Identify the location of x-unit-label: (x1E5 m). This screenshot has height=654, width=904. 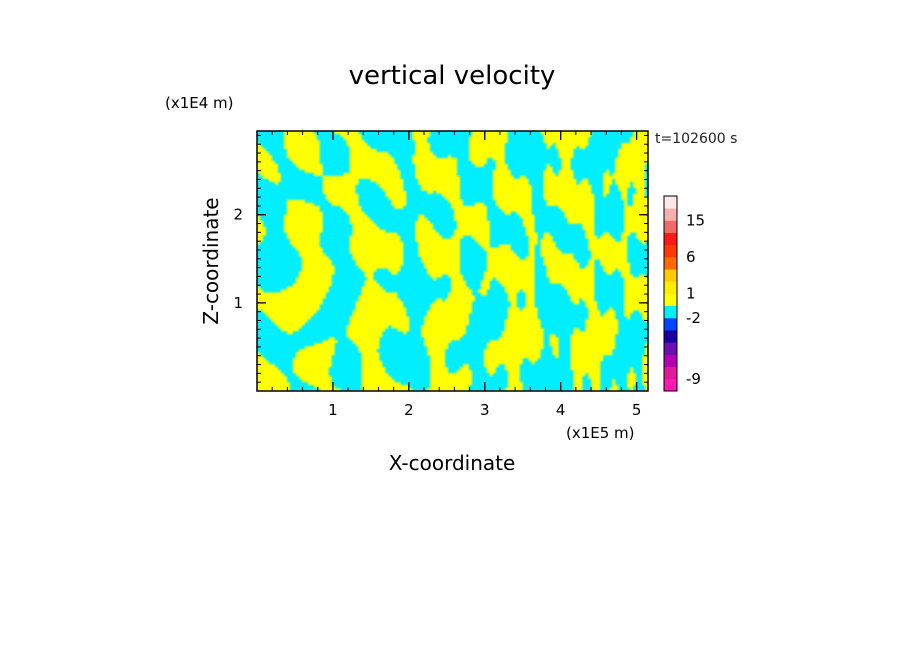
(600, 433).